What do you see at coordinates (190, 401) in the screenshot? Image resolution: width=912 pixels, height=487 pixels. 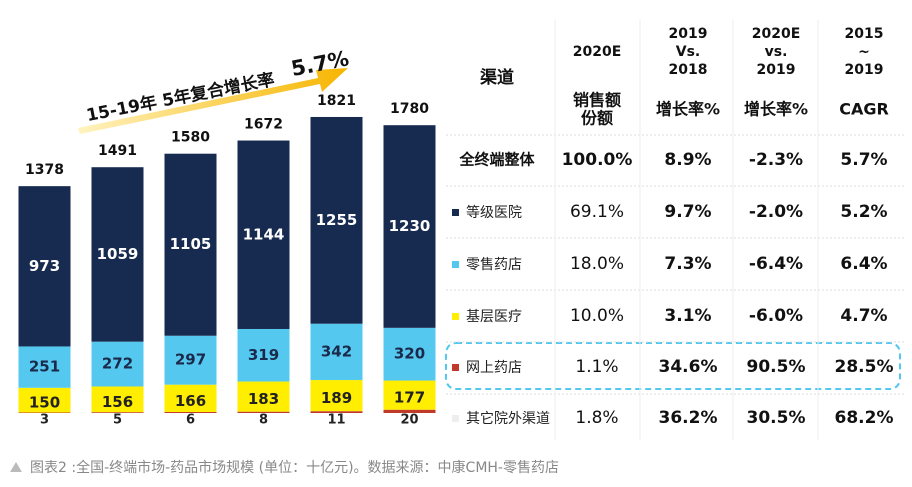 I see `value-label: 166` at bounding box center [190, 401].